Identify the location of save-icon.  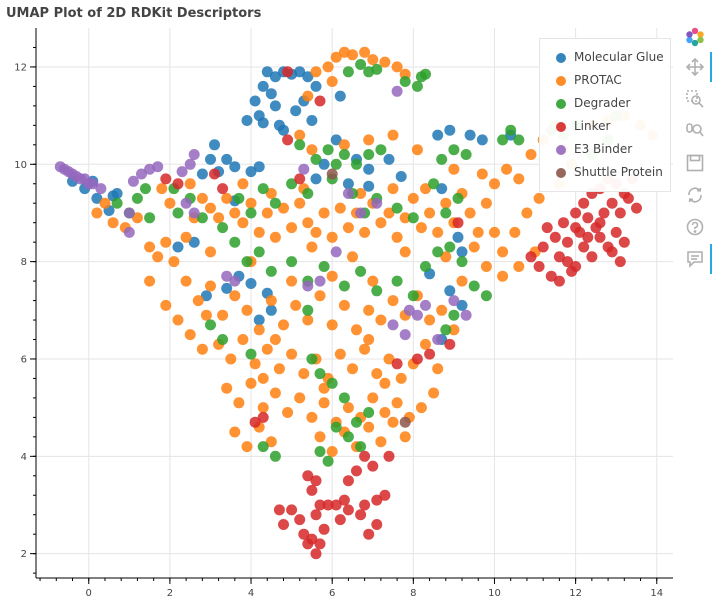
(695, 163).